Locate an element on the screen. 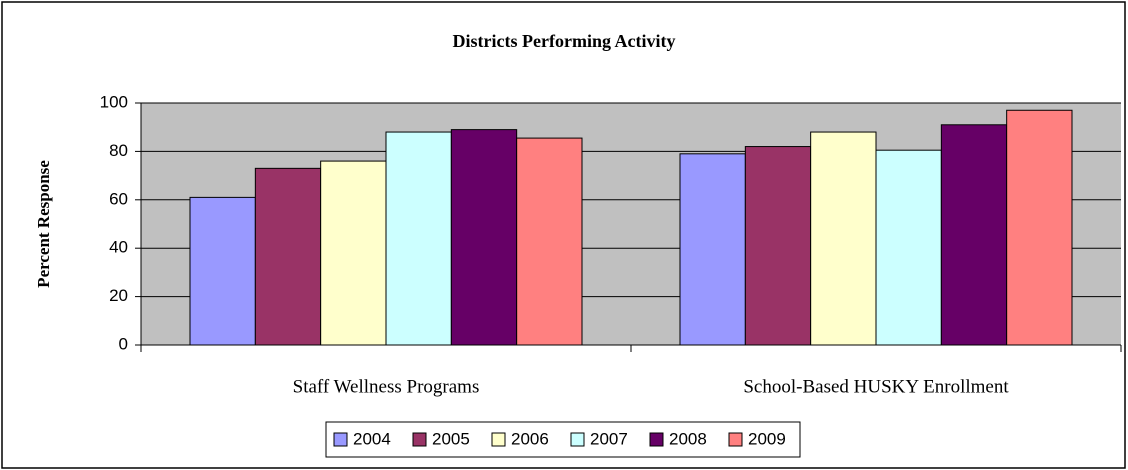  y-tick-label: 0 is located at coordinates (123, 343).